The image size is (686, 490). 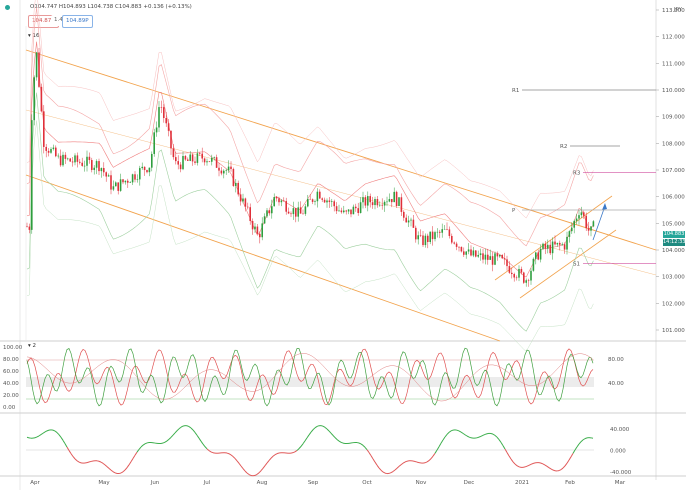 What do you see at coordinates (32, 346) in the screenshot?
I see `osc-study-label: ▾ 2` at bounding box center [32, 346].